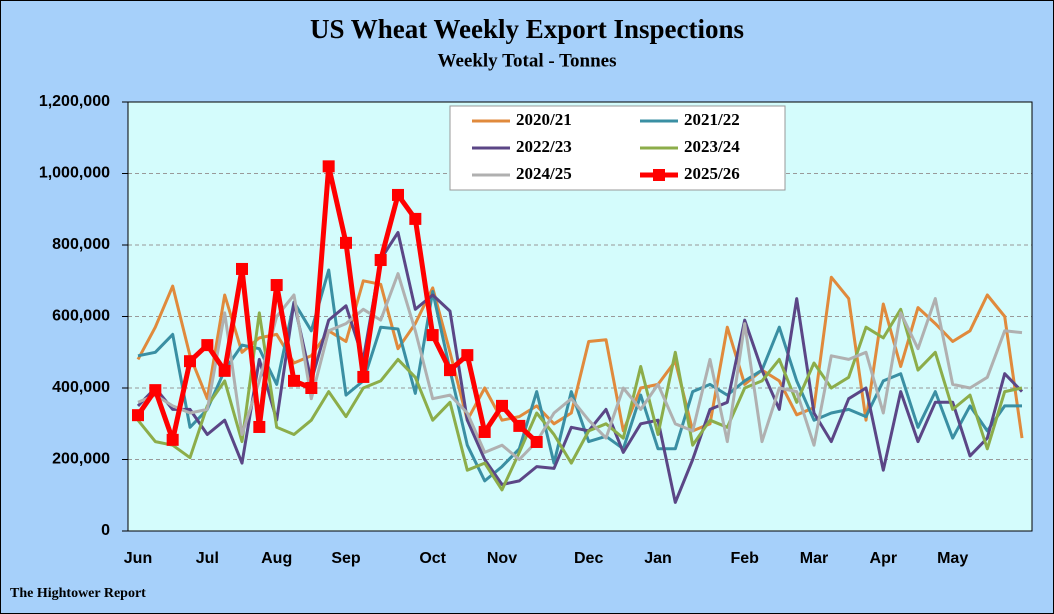 The width and height of the screenshot is (1054, 614). Describe the element at coordinates (659, 175) in the screenshot. I see `legend-marker` at that location.